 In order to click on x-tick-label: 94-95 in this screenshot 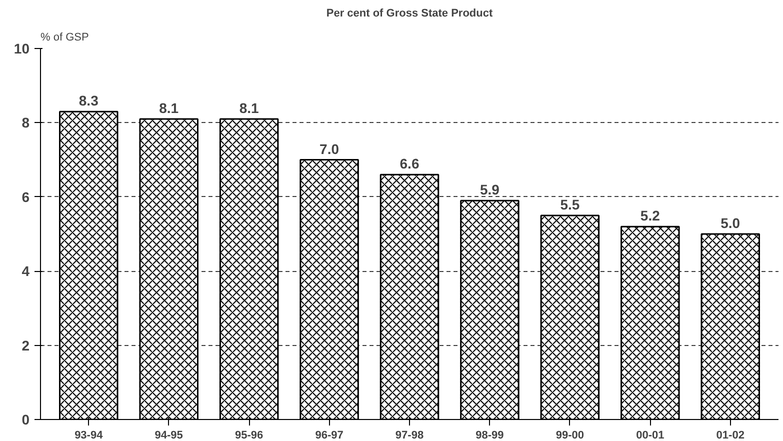, I will do `click(168, 435)`.